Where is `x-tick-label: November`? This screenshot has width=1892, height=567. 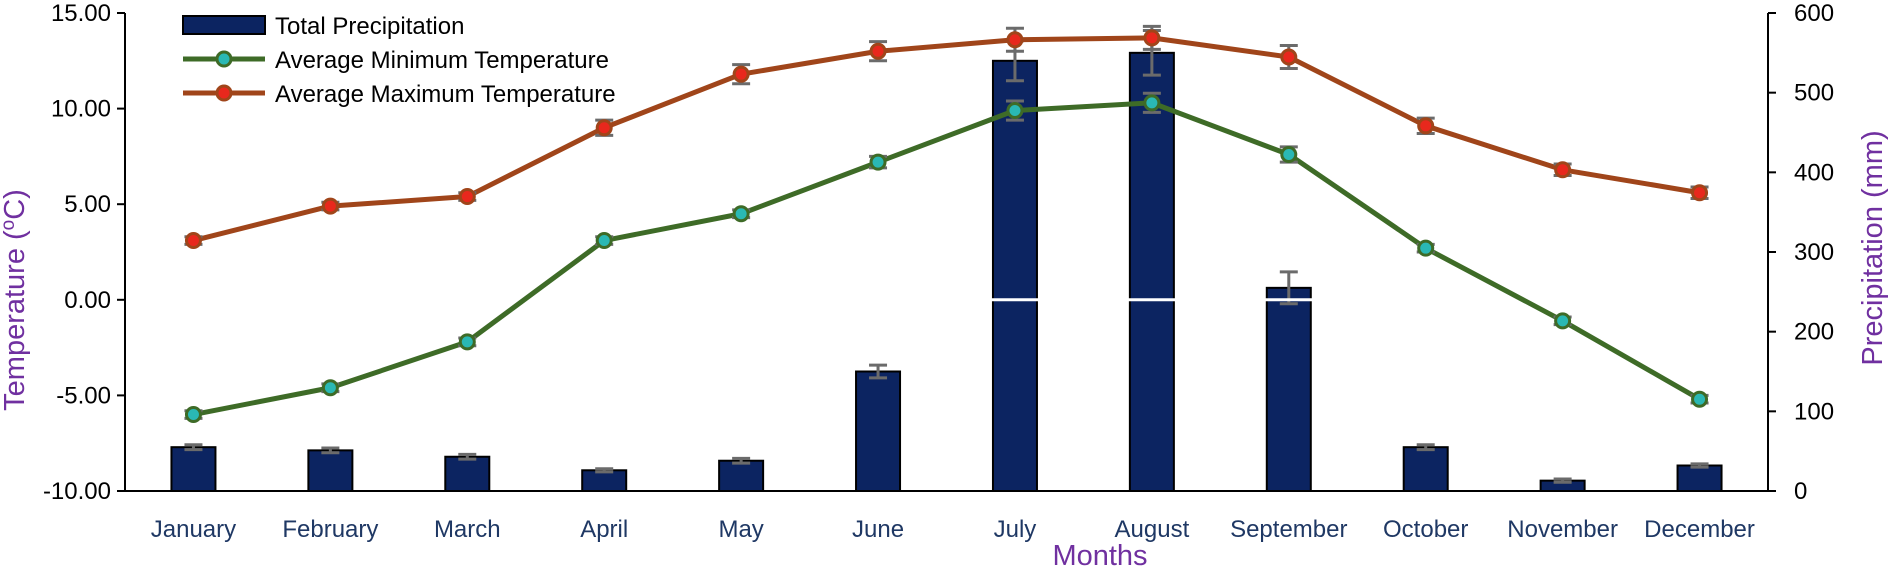 x-tick-label: November is located at coordinates (1562, 529).